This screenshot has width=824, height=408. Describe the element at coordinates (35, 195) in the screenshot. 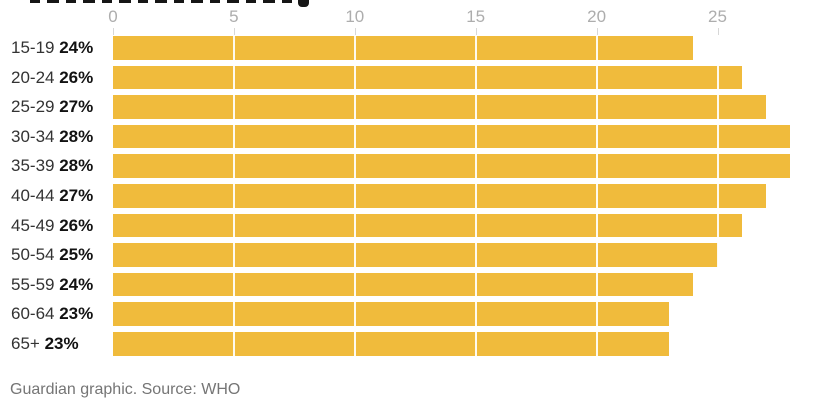

I see `age-group-label: 40-44` at that location.